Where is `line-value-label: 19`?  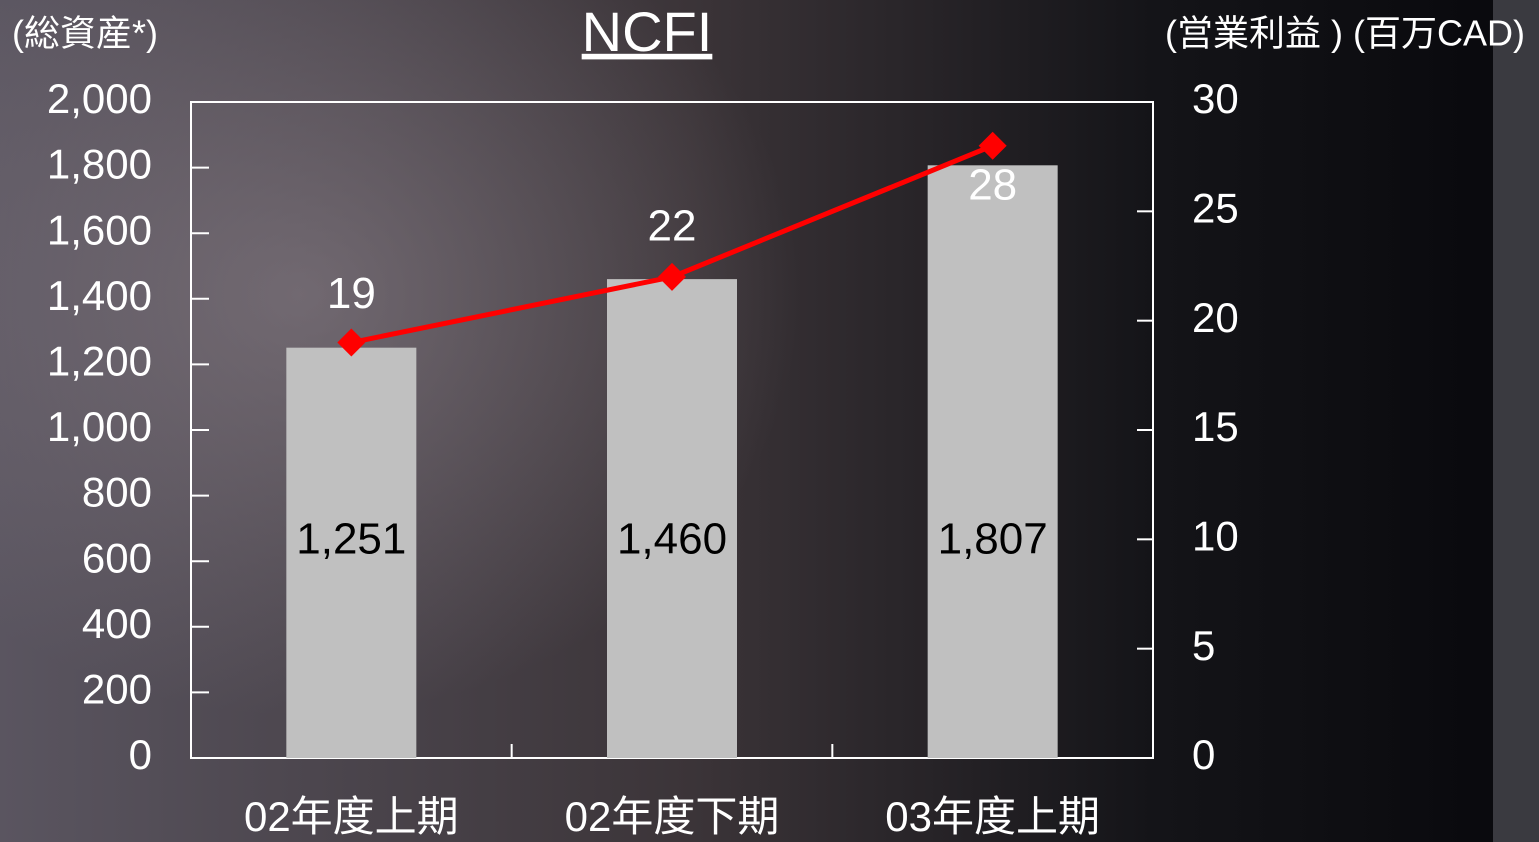
line-value-label: 19 is located at coordinates (351, 293).